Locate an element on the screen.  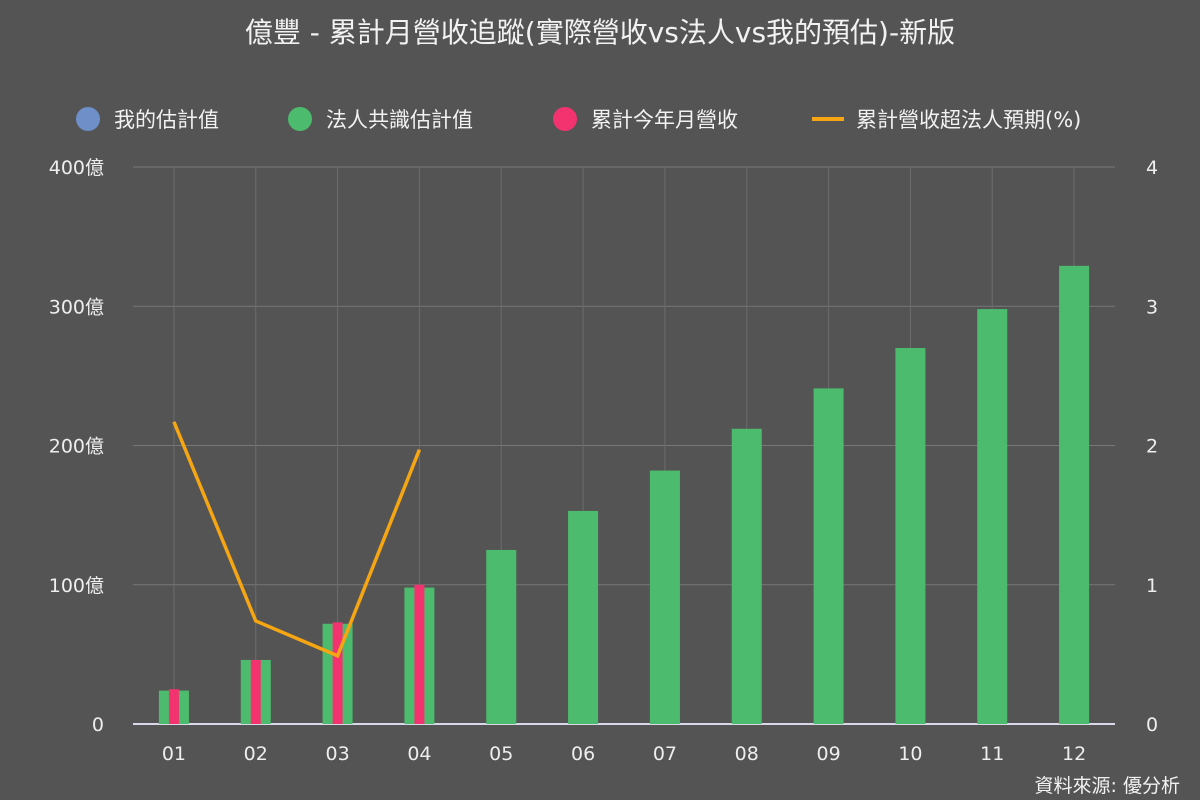
legend-label: 法人共識估計值 is located at coordinates (399, 120).